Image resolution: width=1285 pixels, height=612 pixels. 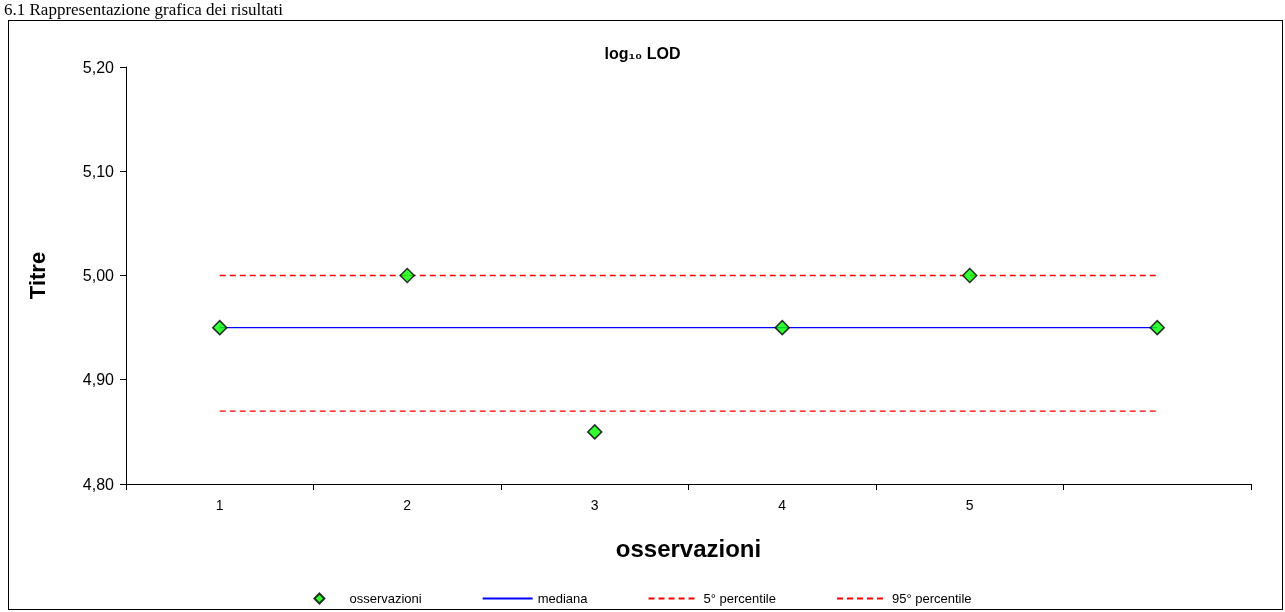 What do you see at coordinates (969, 505) in the screenshot?
I see `x-tick-label: 5` at bounding box center [969, 505].